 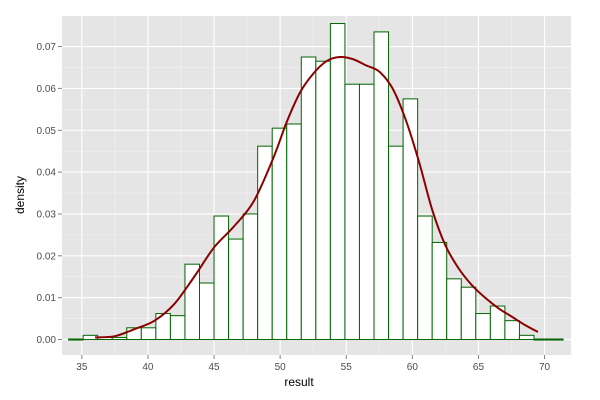 I want to click on x-axis-title: result, so click(x=299, y=382).